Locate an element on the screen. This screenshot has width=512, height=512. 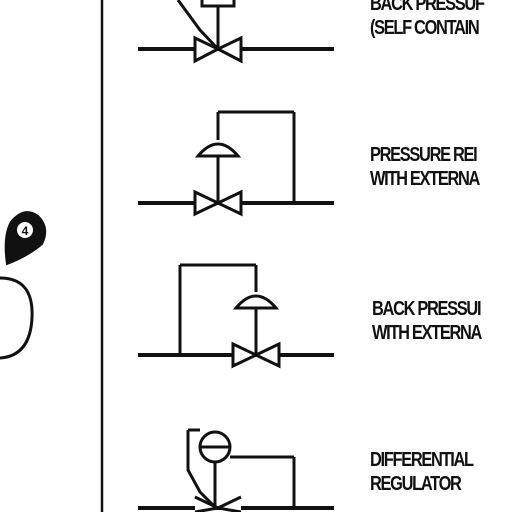
map-pin-icon: 4 is located at coordinates (25, 238).